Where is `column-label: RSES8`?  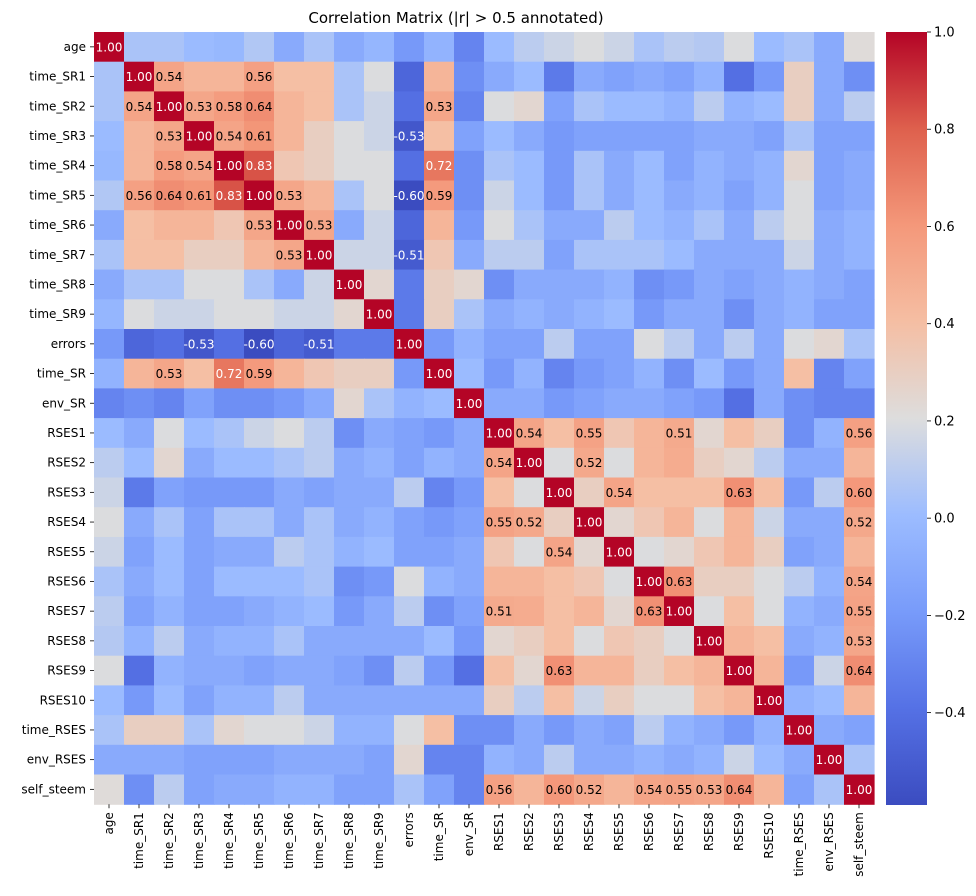 column-label: RSES8 is located at coordinates (709, 831).